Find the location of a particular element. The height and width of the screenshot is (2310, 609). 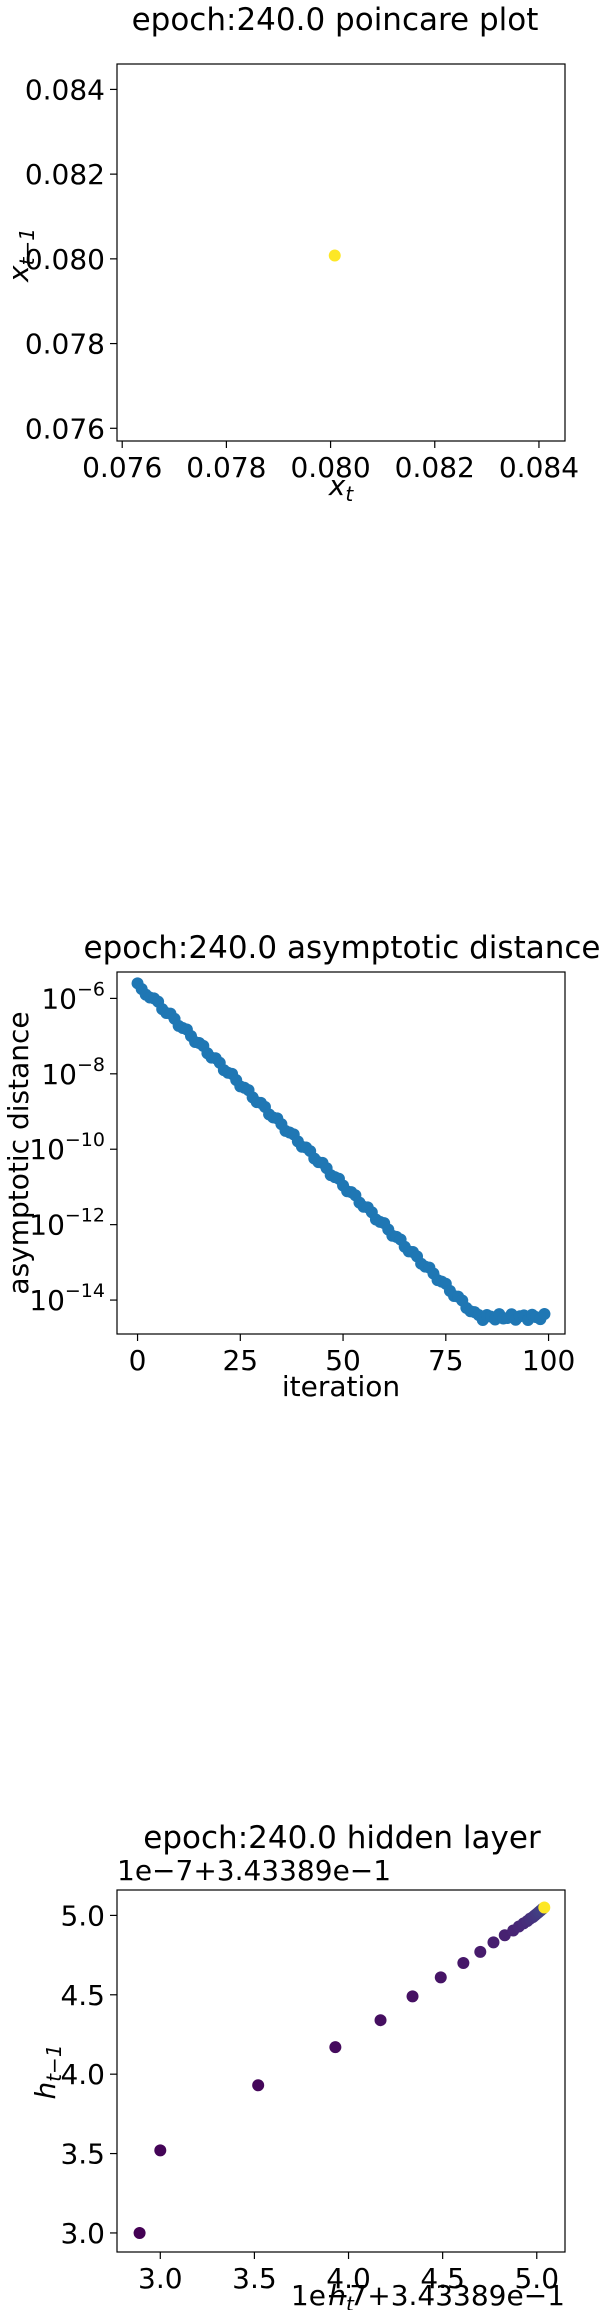

hidden-layer-points is located at coordinates (342, 2070).